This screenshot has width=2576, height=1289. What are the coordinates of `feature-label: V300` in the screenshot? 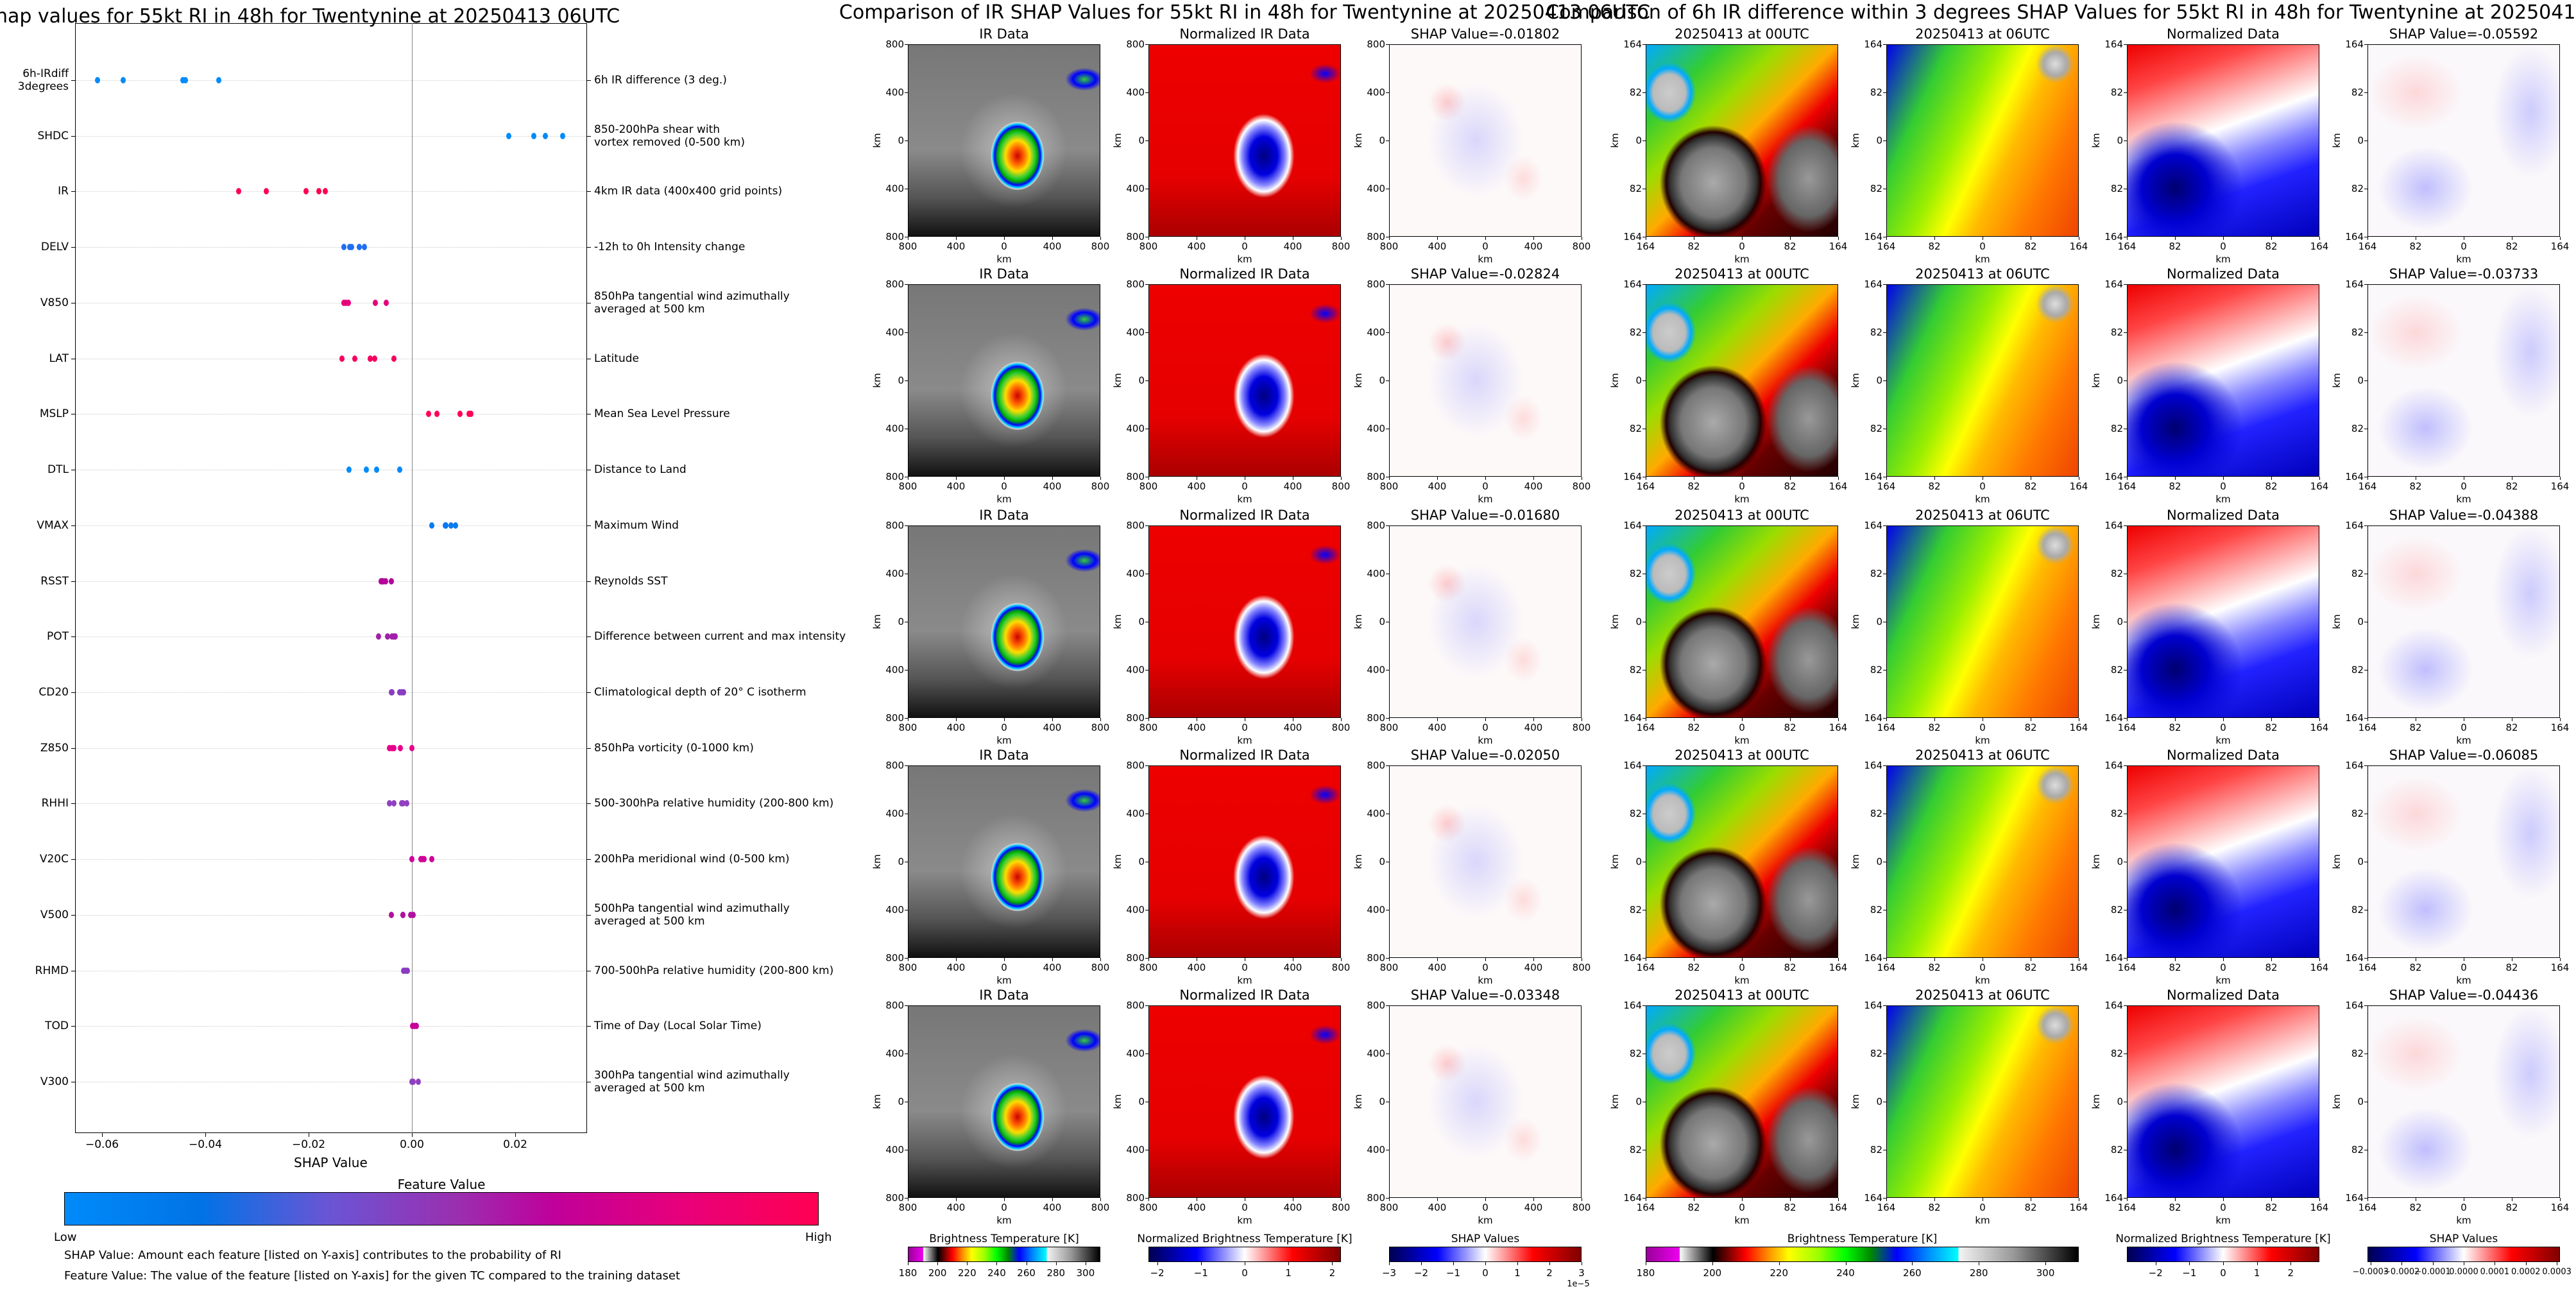 It's located at (54, 1081).